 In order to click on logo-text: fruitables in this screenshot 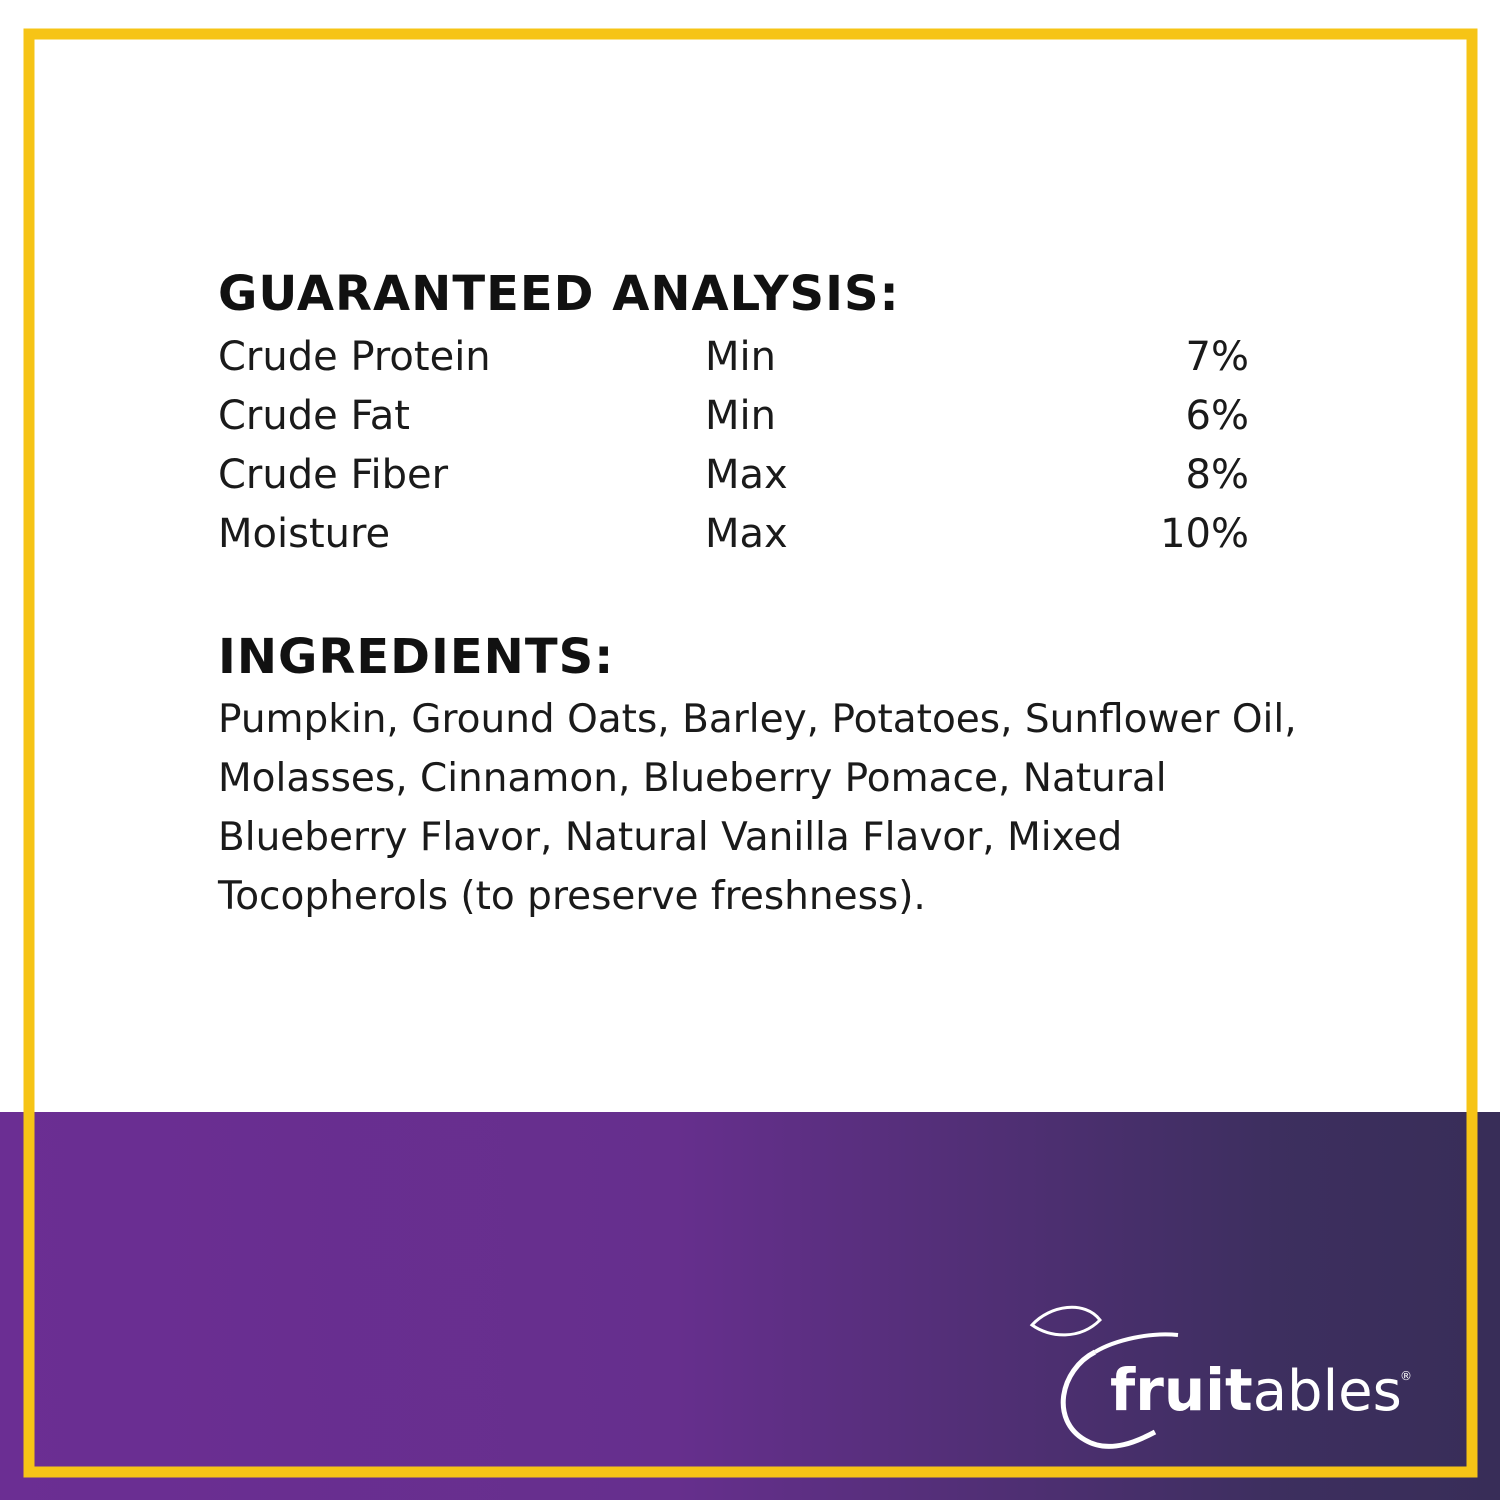, I will do `click(1256, 1390)`.